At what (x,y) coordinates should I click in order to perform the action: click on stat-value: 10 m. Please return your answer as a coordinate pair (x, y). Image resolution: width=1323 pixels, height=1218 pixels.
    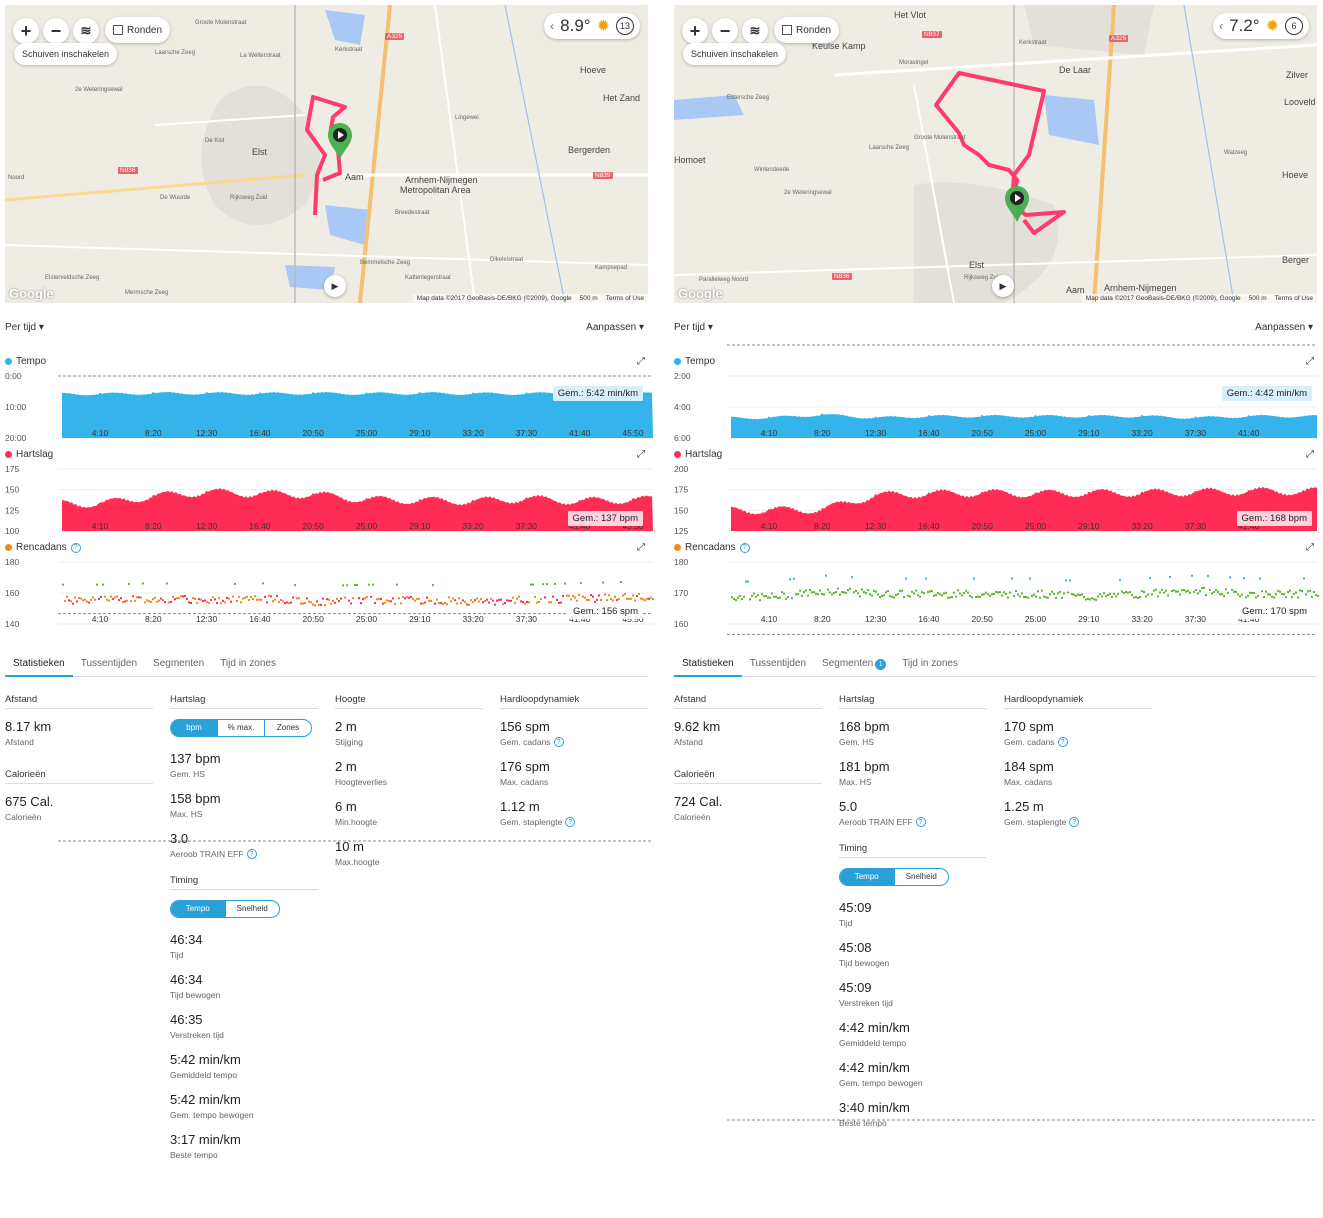
    Looking at the image, I should click on (349, 846).